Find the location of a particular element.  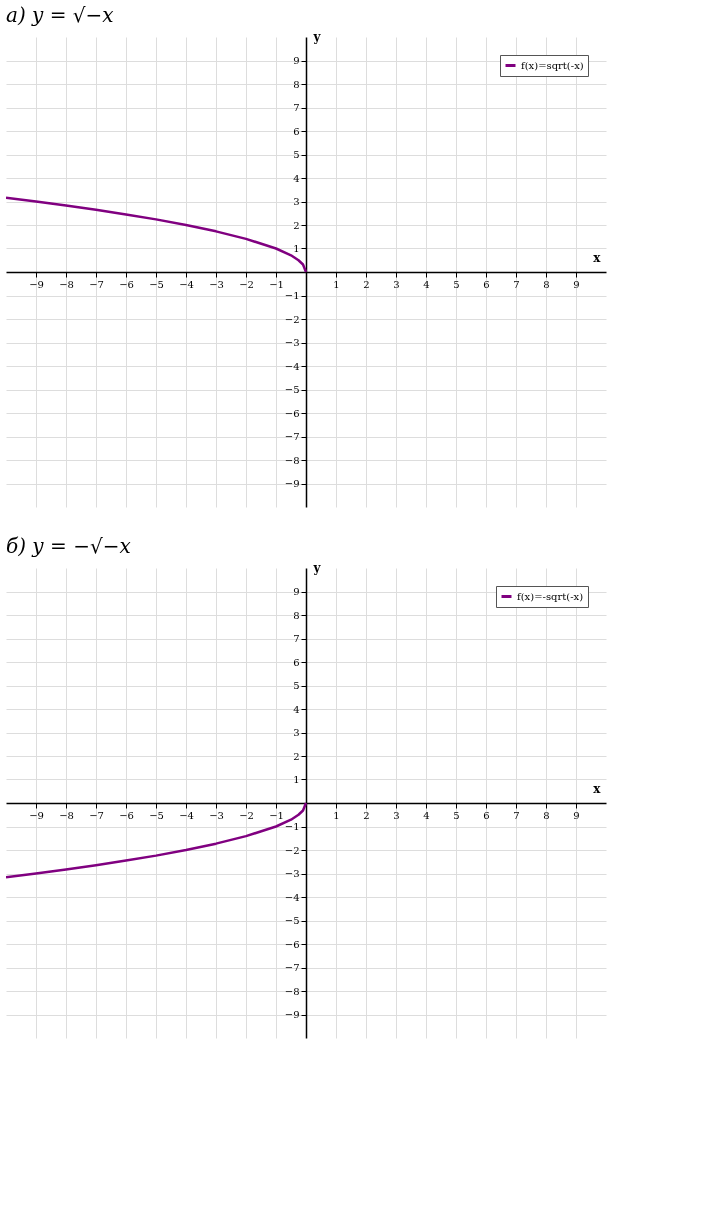

legend-label: f(x)=sqrt(-x) is located at coordinates (552, 65).